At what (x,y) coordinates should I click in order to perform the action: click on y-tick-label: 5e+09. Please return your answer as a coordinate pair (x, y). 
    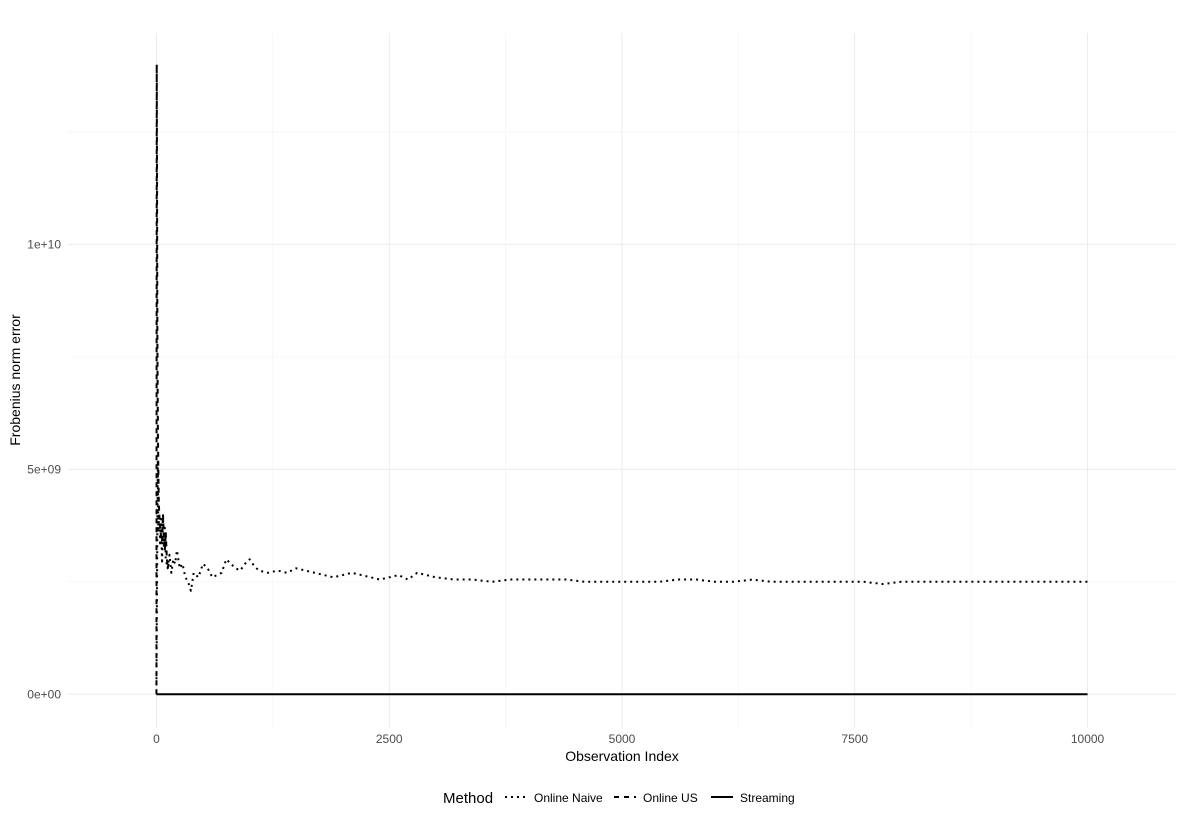
    Looking at the image, I should click on (44, 469).